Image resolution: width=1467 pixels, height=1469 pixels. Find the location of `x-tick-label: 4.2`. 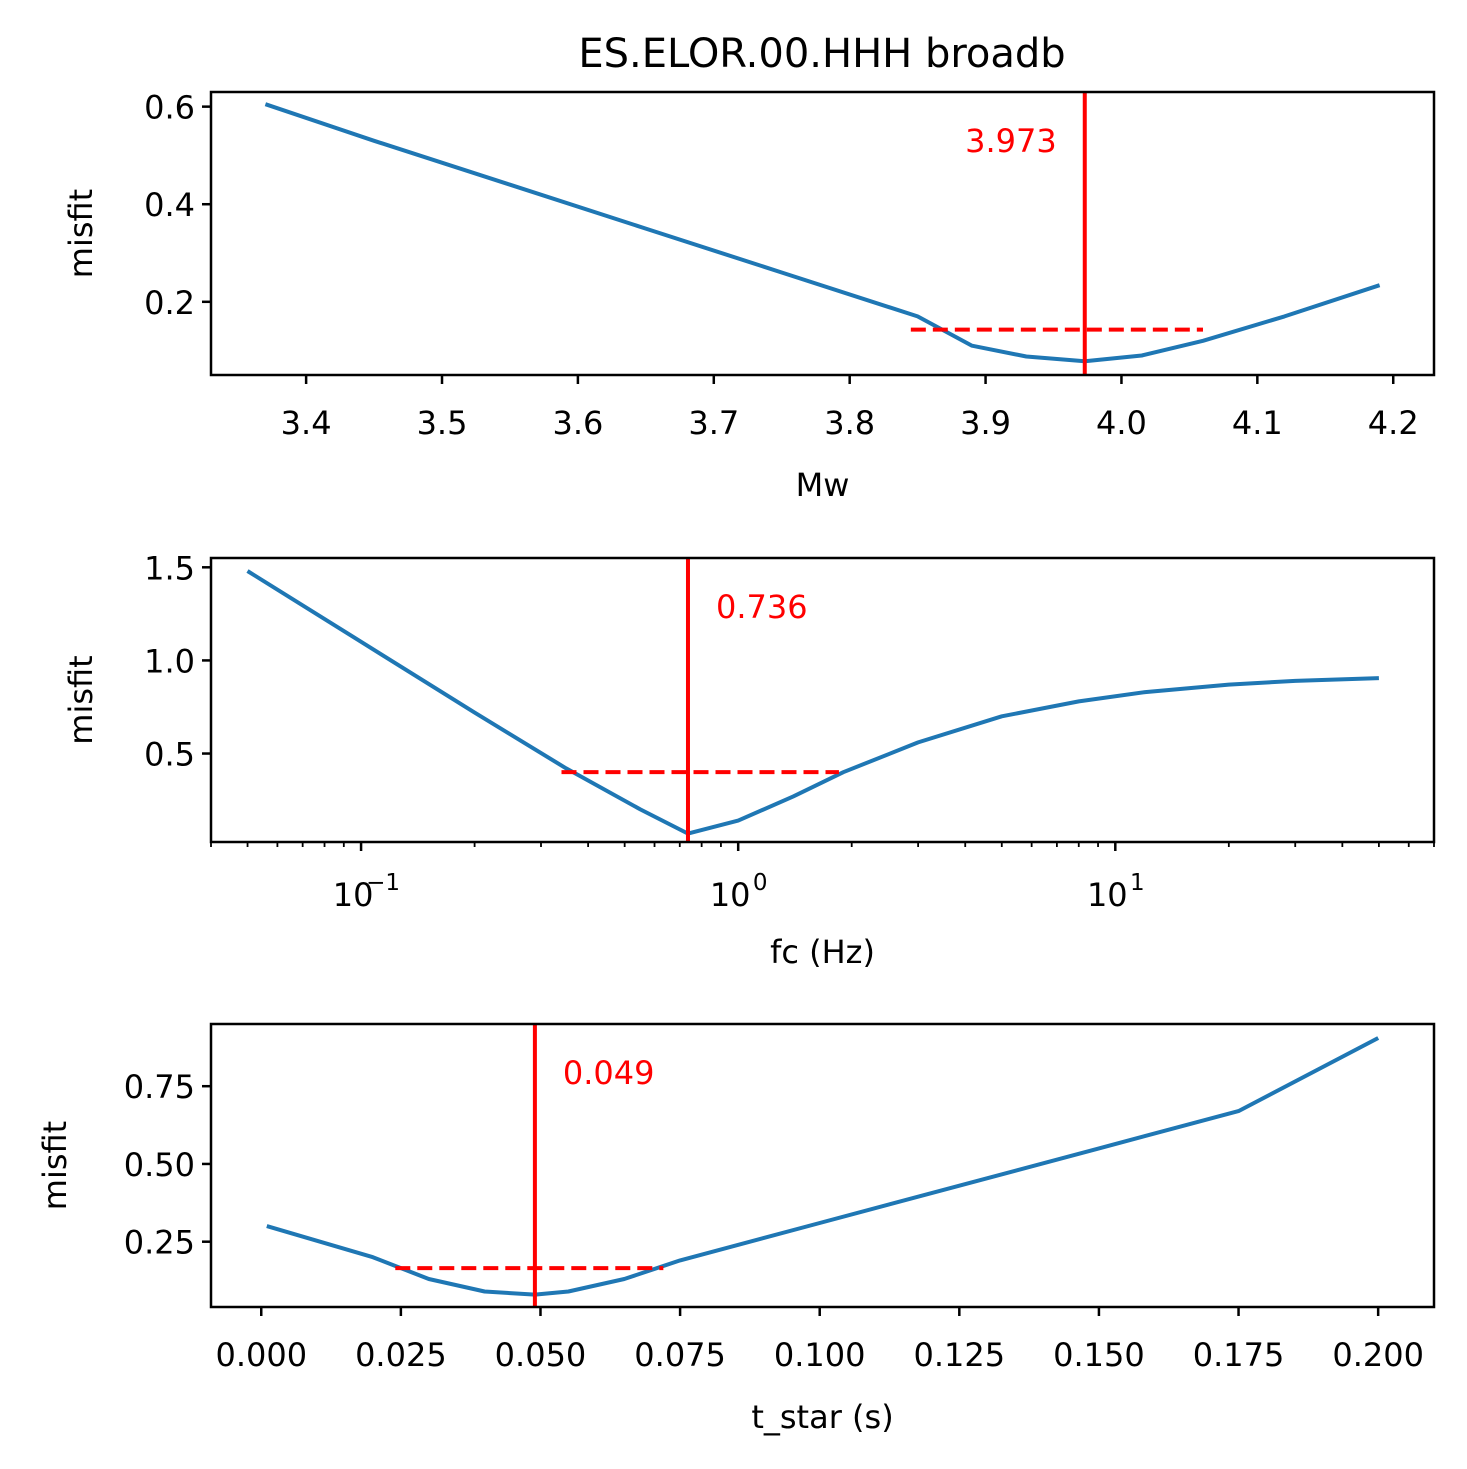

x-tick-label: 4.2 is located at coordinates (1393, 423).